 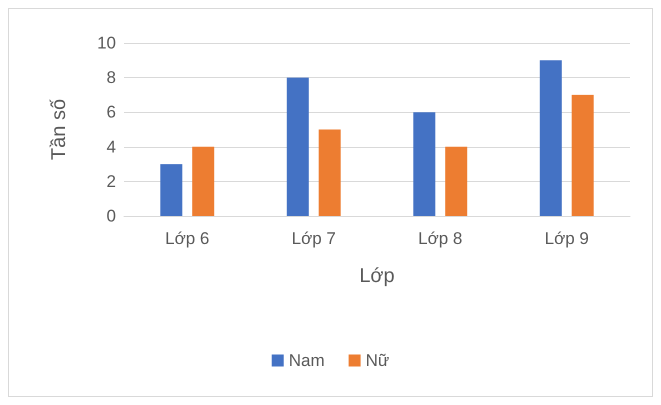 What do you see at coordinates (111, 216) in the screenshot?
I see `y-tick-label: 0` at bounding box center [111, 216].